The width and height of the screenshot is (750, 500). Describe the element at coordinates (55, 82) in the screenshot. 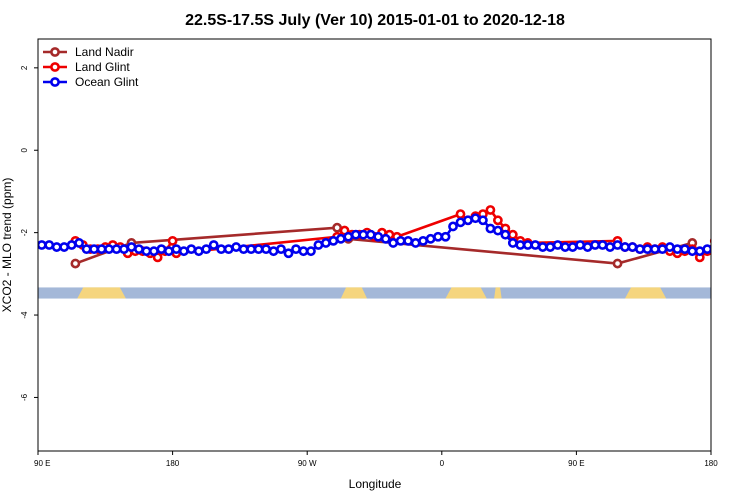

I see `legend-ocean-glint-marker` at that location.